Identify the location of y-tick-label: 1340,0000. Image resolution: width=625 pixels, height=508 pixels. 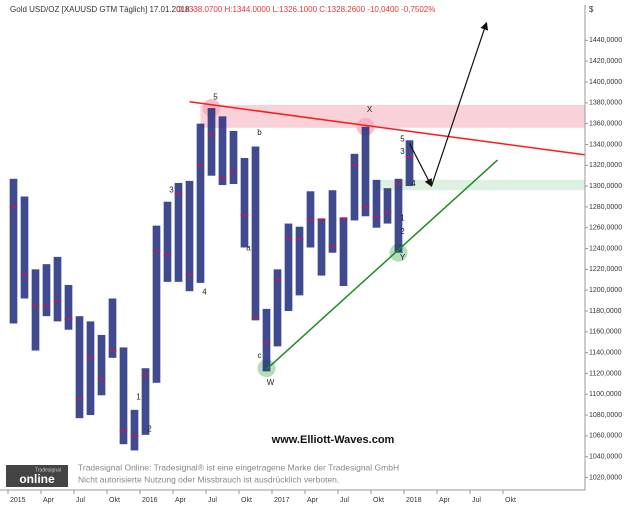
(605, 144).